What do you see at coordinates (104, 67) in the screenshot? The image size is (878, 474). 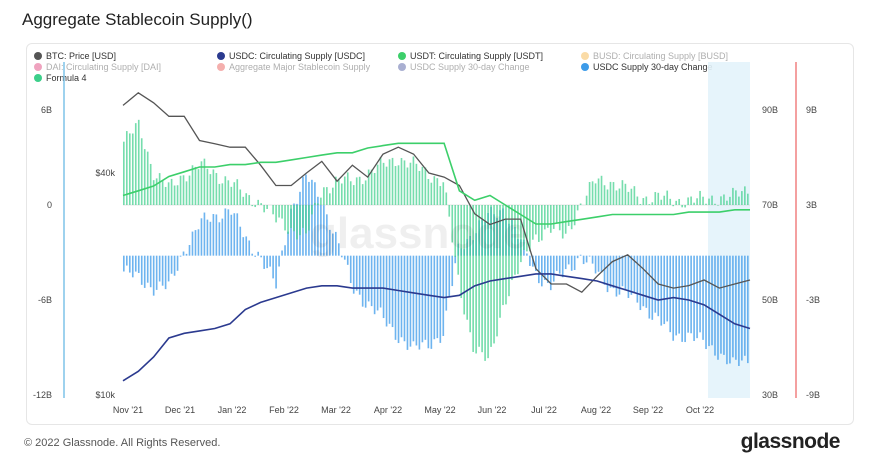 I see `legend-label: DAI: Circulating Supply [DAI]` at bounding box center [104, 67].